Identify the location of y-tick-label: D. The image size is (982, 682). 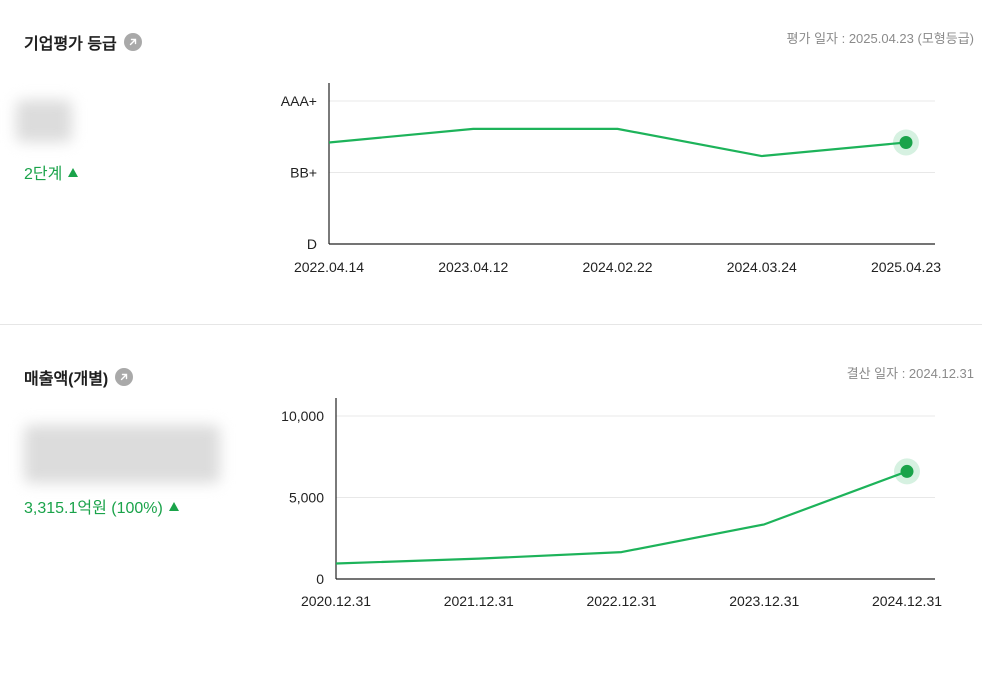
(312, 244).